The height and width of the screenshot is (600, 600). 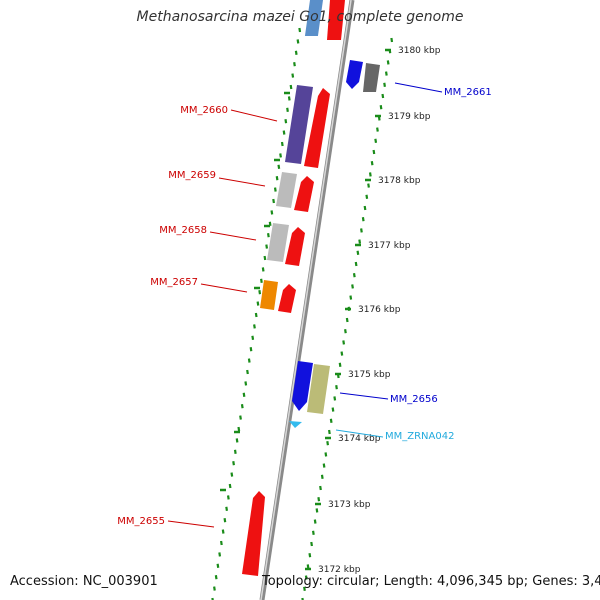 What do you see at coordinates (183, 230) in the screenshot?
I see `gene-label: MM_2658` at bounding box center [183, 230].